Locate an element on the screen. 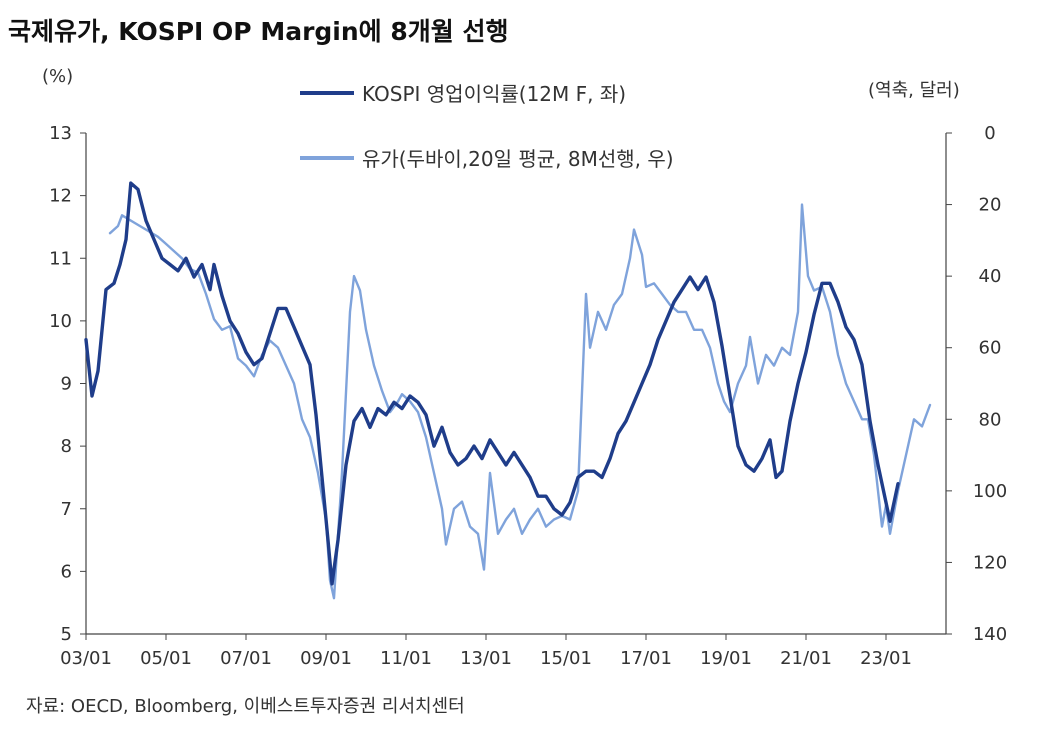  source-note: 자료: OECD, Bloomberg, 이베스트투자증권 리서치센터 is located at coordinates (245, 706).